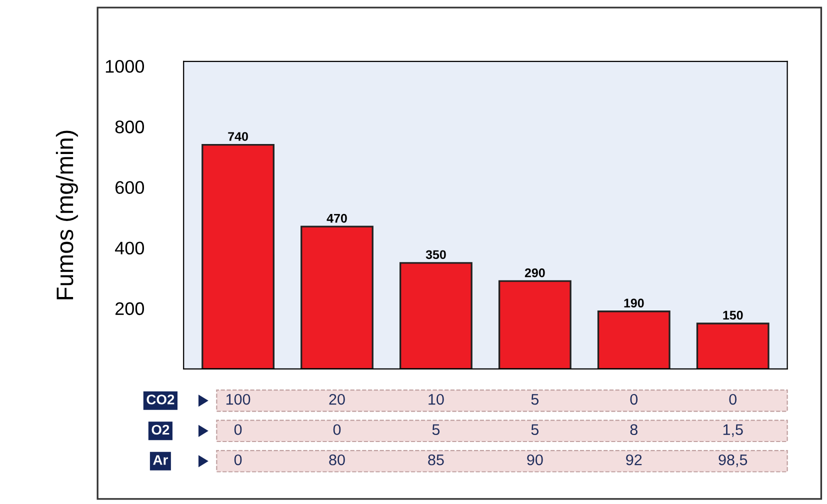  What do you see at coordinates (436, 460) in the screenshot?
I see `text: 85` at bounding box center [436, 460].